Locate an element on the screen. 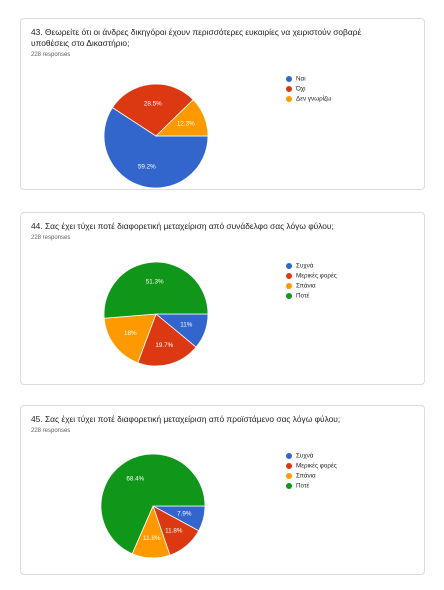 The width and height of the screenshot is (444, 590). slice-label: 51.3% is located at coordinates (155, 281).